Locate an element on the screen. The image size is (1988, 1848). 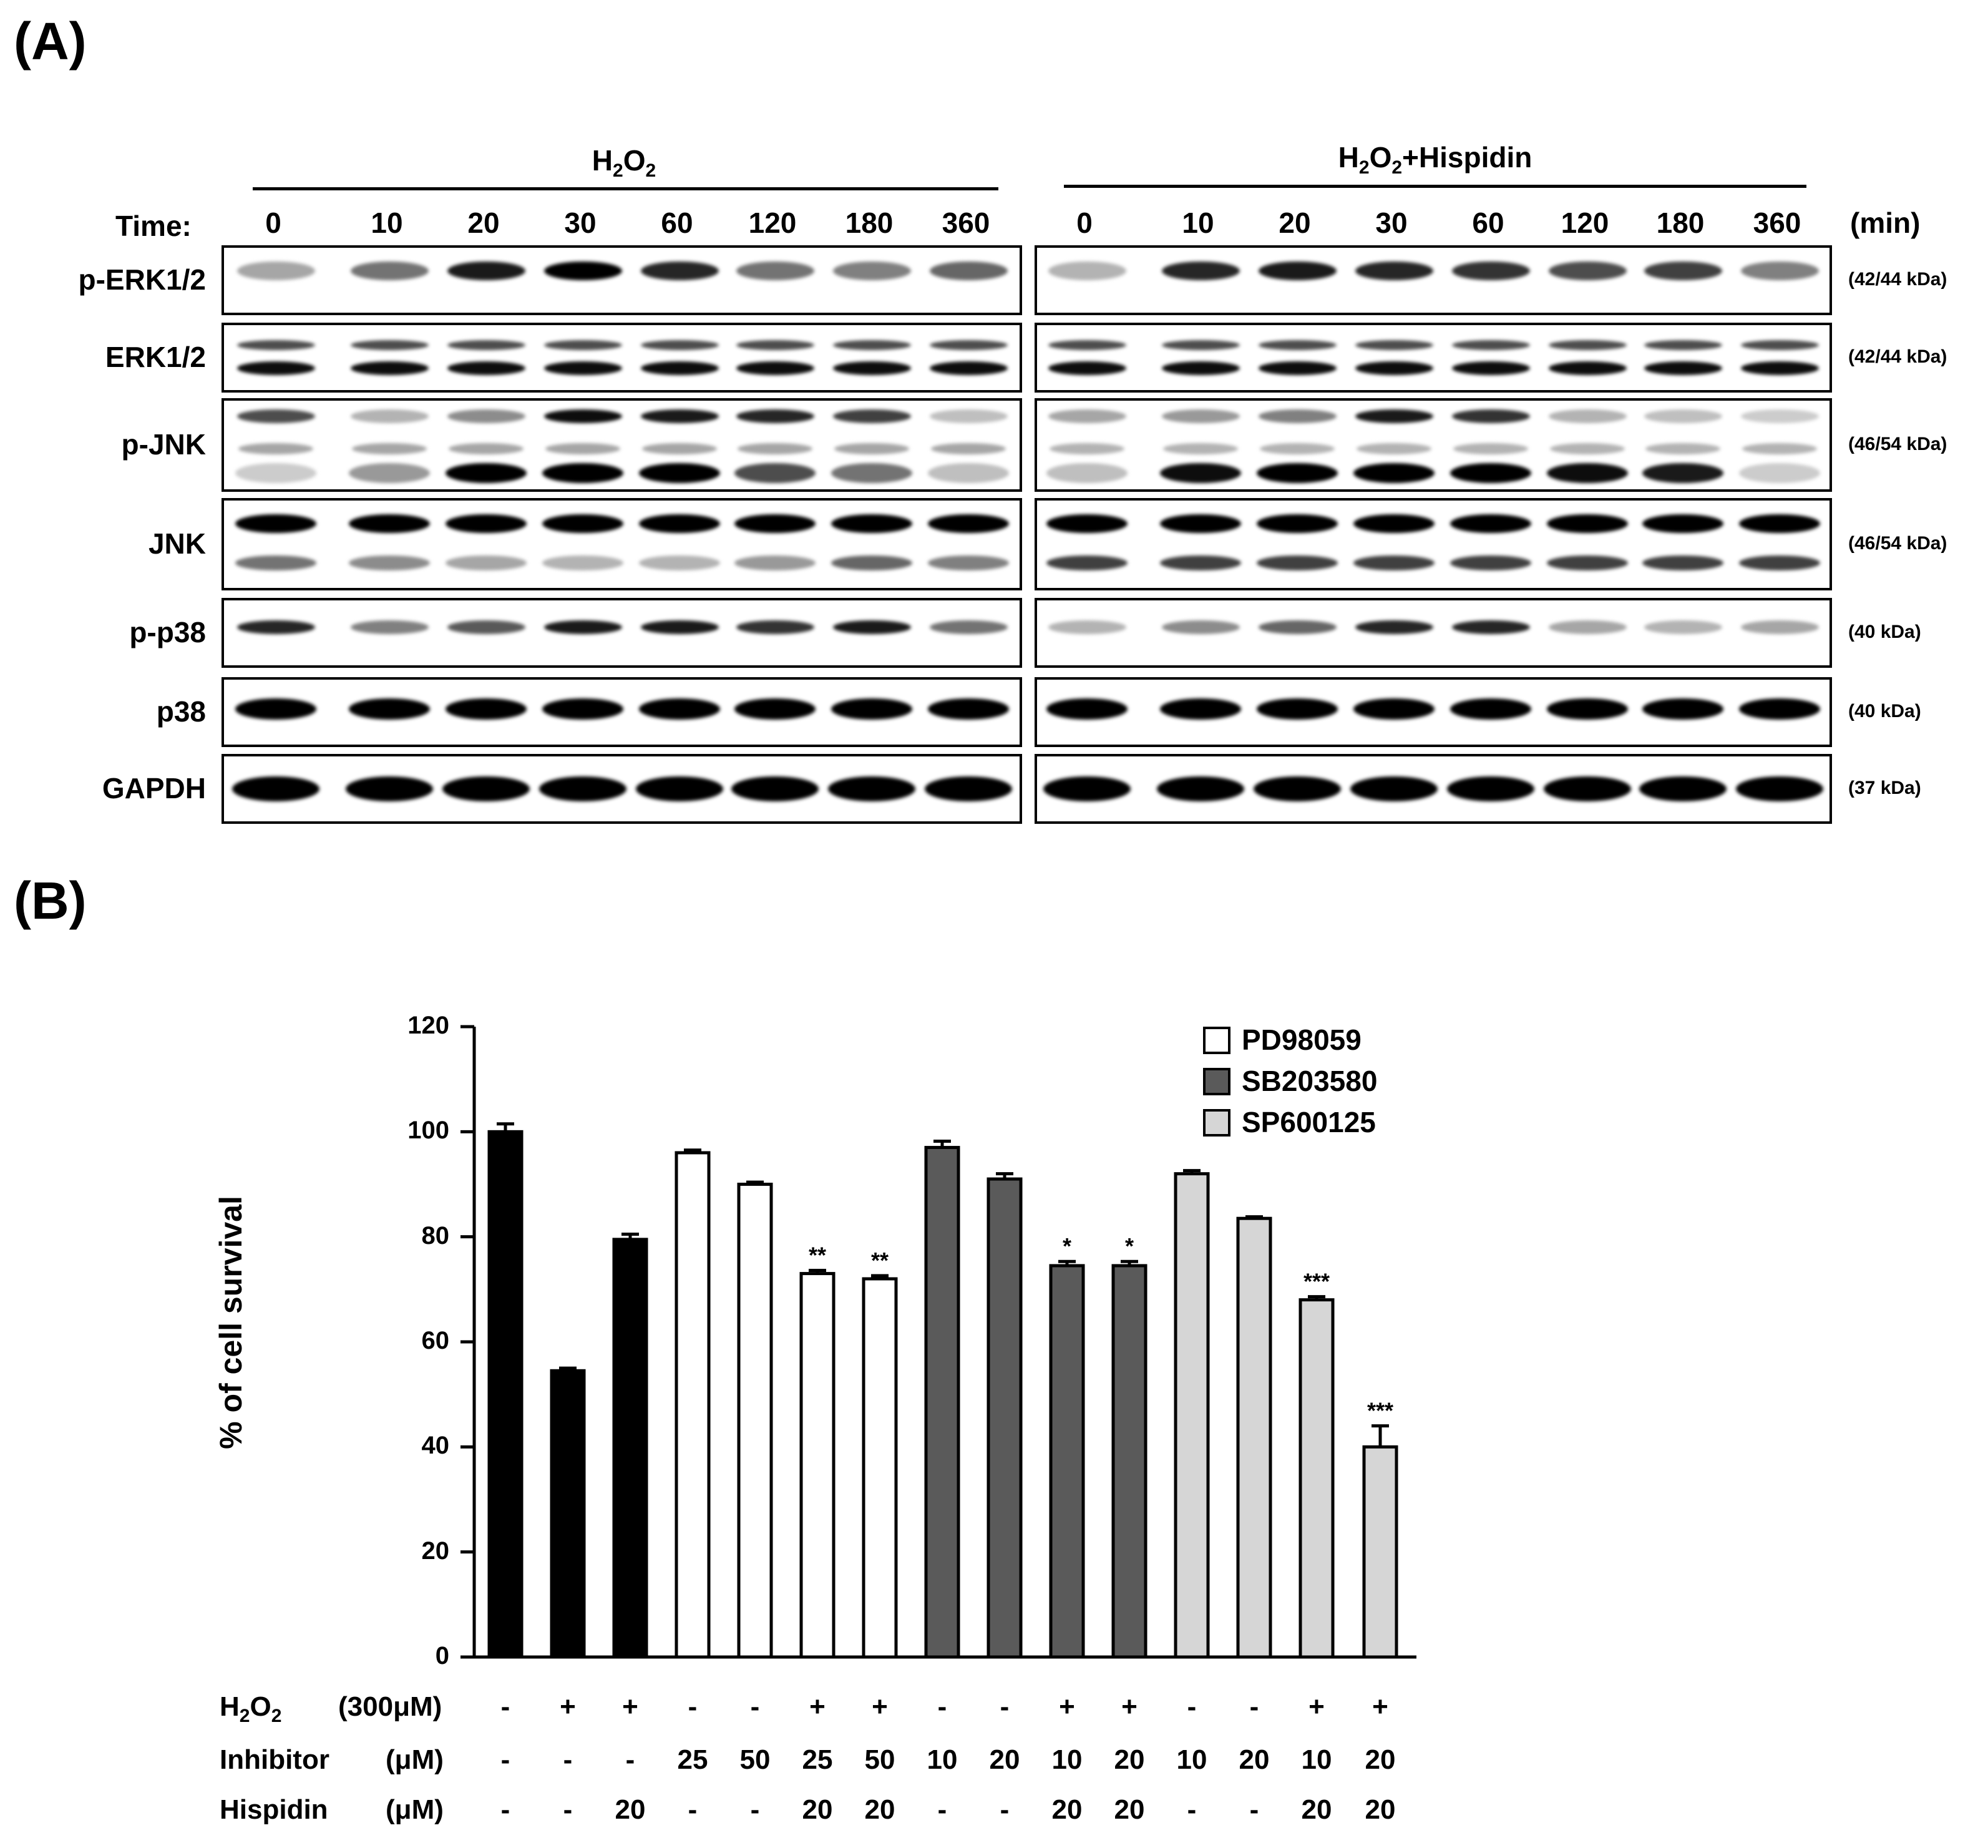
time-point-hisp-20: 20 is located at coordinates (1295, 223).